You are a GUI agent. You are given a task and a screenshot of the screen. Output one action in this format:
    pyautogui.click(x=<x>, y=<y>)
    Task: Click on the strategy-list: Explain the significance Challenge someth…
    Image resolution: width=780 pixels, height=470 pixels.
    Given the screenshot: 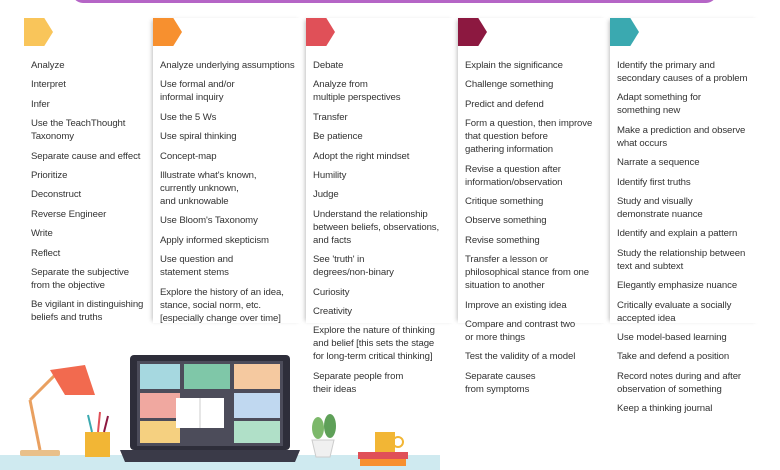 What is the action you would take?
    pyautogui.click(x=528, y=230)
    